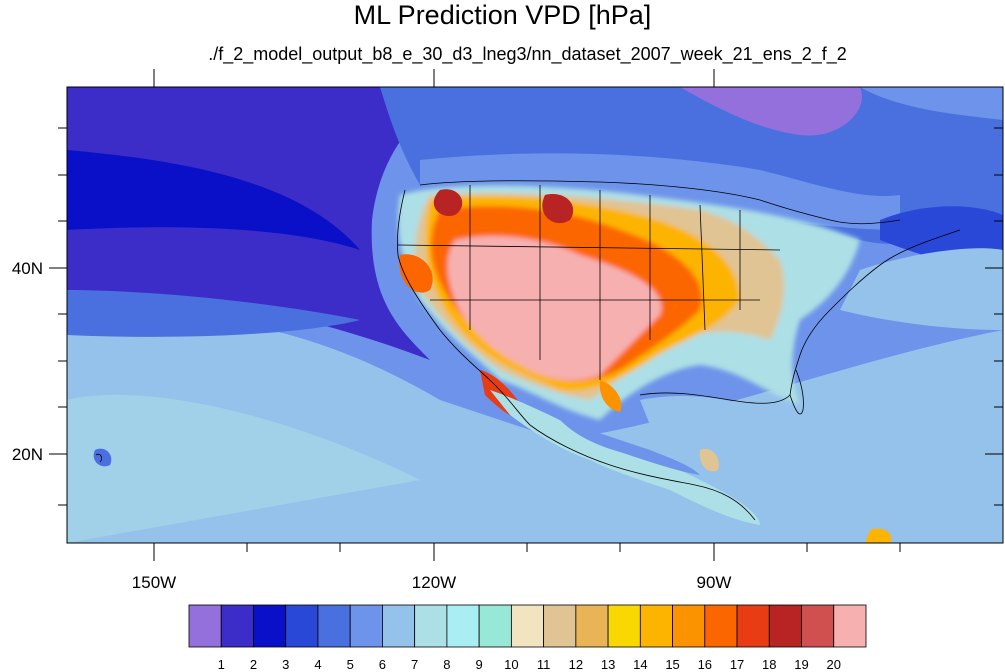  I want to click on hot-spot-wa, so click(448, 202).